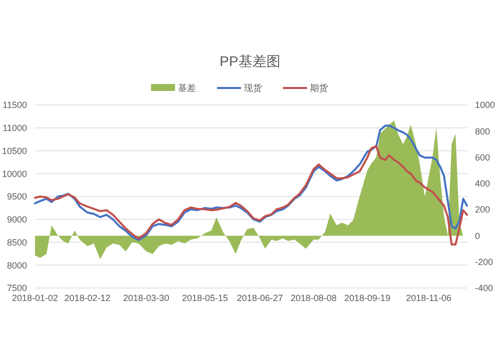  I want to click on y2-tick-label: 800, so click(482, 131).